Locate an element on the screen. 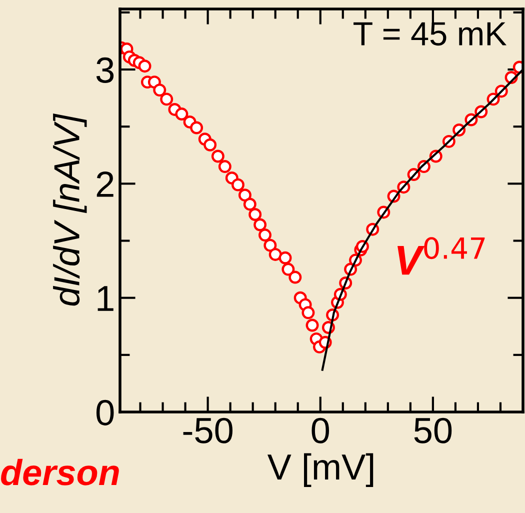 This screenshot has width=525, height=513. y-tick-label: 3 is located at coordinates (105, 70).